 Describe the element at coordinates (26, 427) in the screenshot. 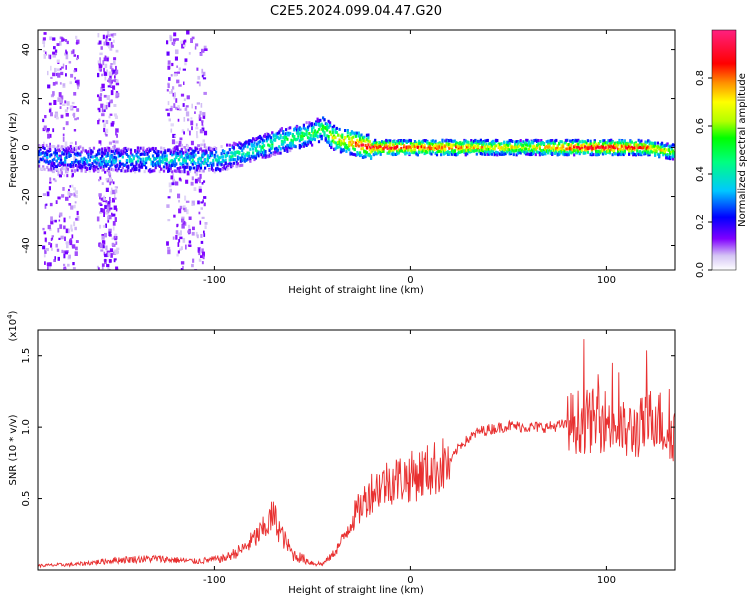

I see `snr-ytick-label: 1.0` at that location.